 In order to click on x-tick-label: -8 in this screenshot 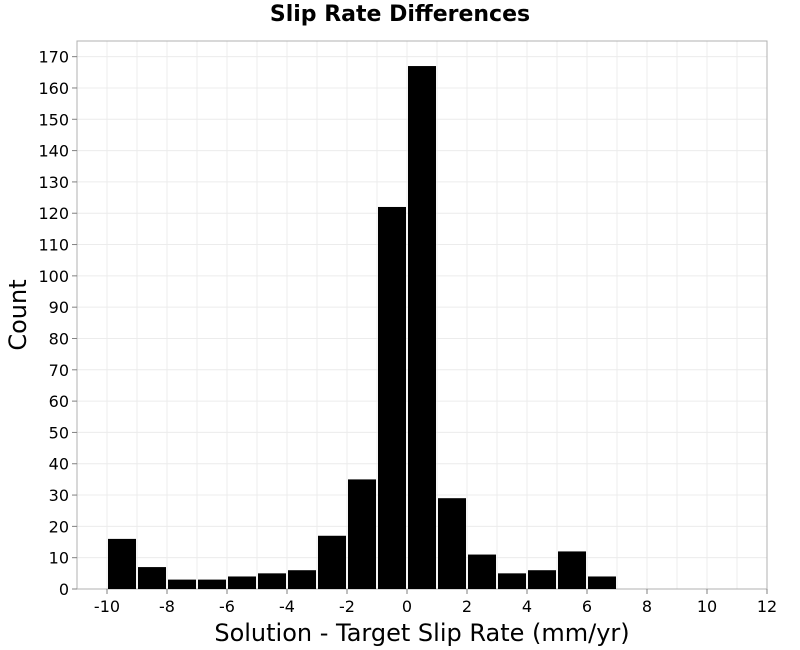, I will do `click(167, 606)`.